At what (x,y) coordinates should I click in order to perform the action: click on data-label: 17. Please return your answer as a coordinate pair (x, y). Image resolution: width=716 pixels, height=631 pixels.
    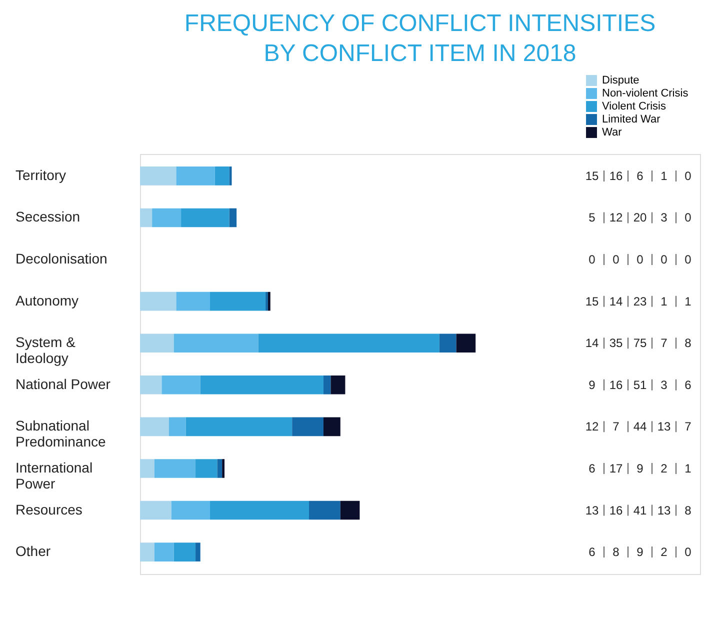
    Looking at the image, I should click on (616, 468).